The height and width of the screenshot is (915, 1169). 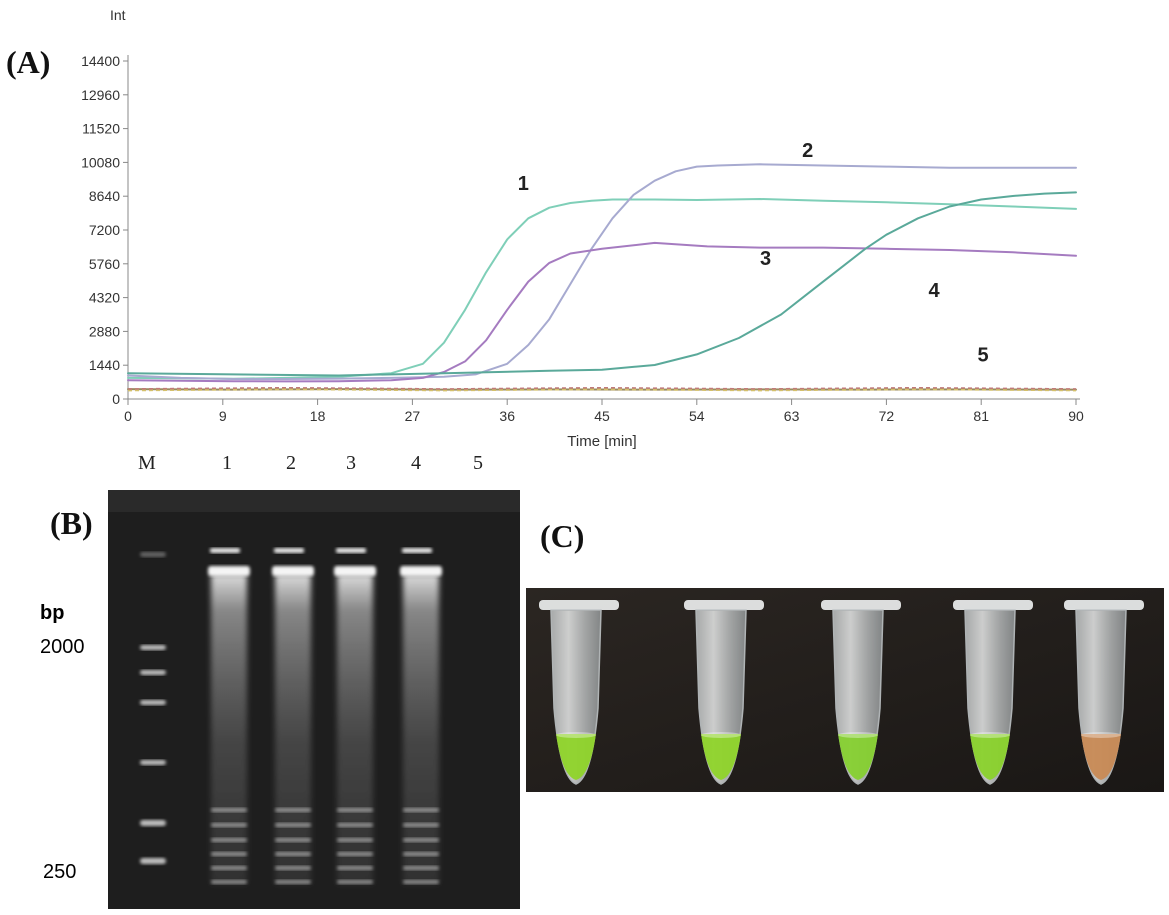 What do you see at coordinates (935, 291) in the screenshot?
I see `series-annotation-4: 4` at bounding box center [935, 291].